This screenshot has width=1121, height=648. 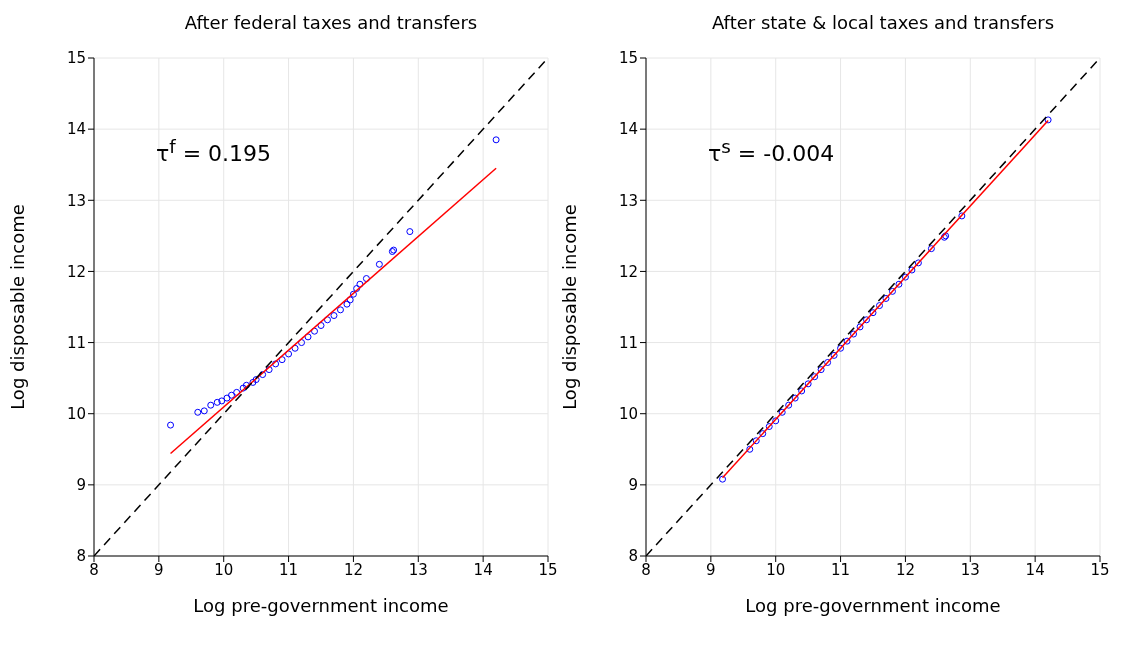 I want to click on annotation: τ$^{s}$ = -0.004, so click(x=771, y=151).